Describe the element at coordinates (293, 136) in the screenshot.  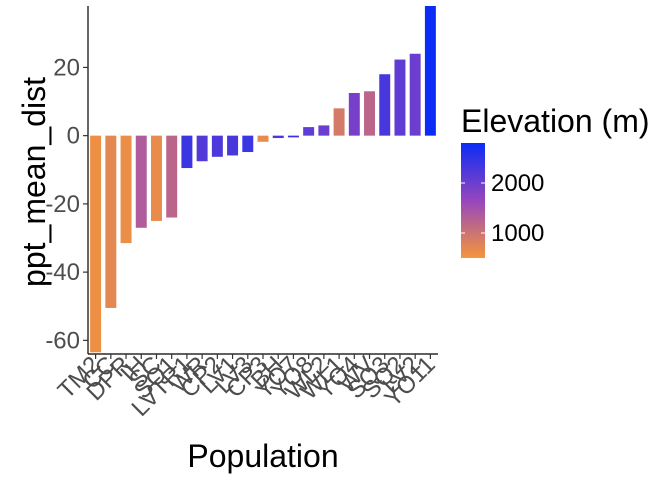
I see `bar-YO7` at that location.